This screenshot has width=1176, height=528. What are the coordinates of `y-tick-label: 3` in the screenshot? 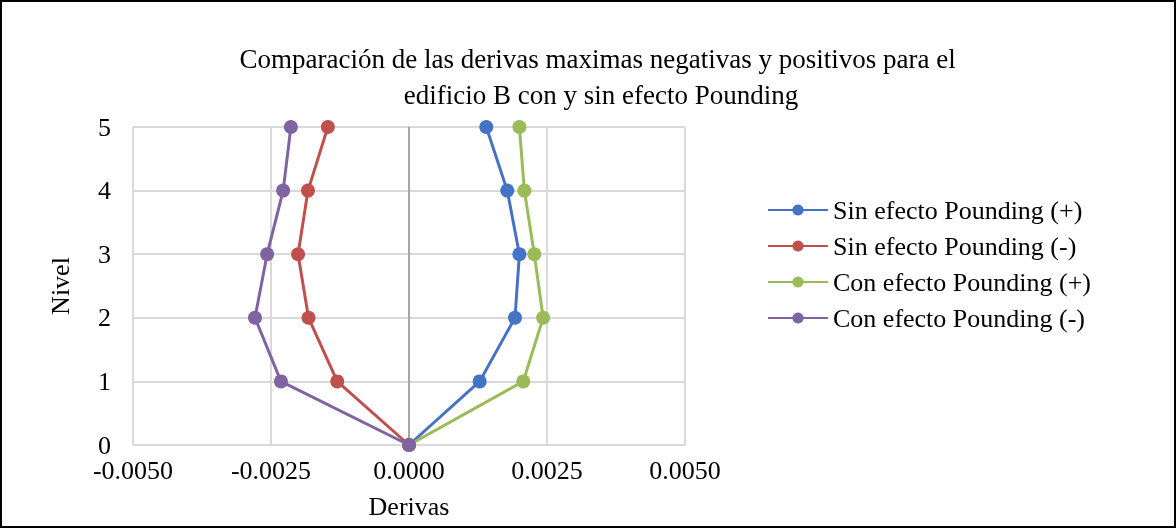 It's located at (104, 254).